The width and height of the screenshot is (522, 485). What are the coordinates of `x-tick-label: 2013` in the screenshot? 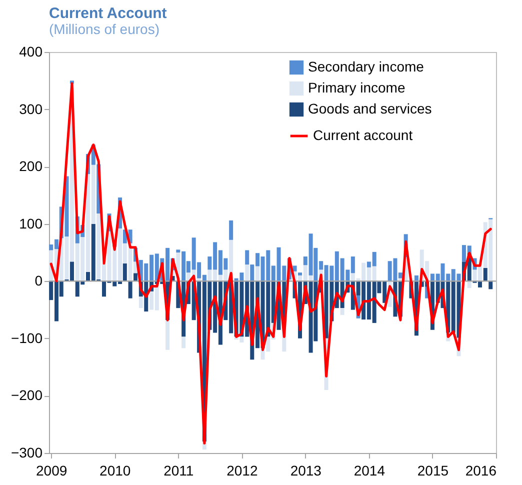 It's located at (306, 470).